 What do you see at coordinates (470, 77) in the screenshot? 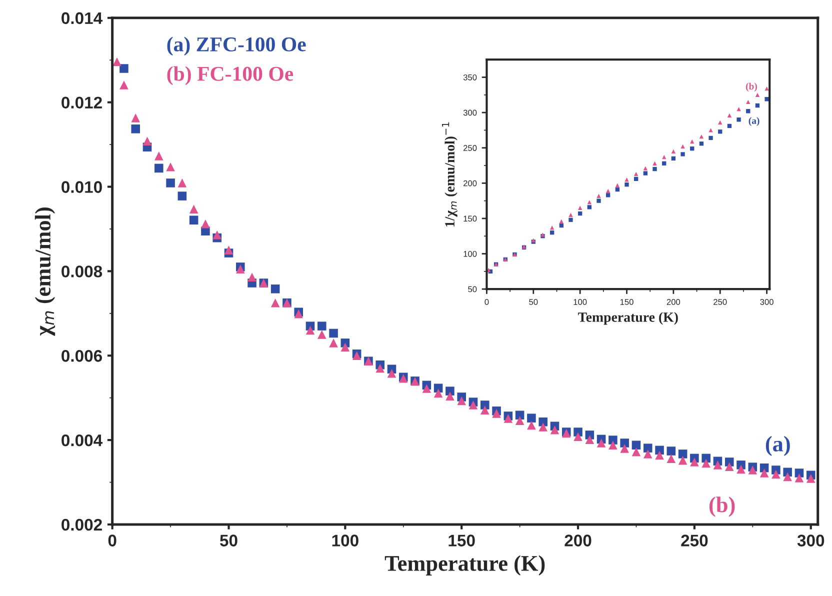
I see `y-tick-label: 350` at bounding box center [470, 77].